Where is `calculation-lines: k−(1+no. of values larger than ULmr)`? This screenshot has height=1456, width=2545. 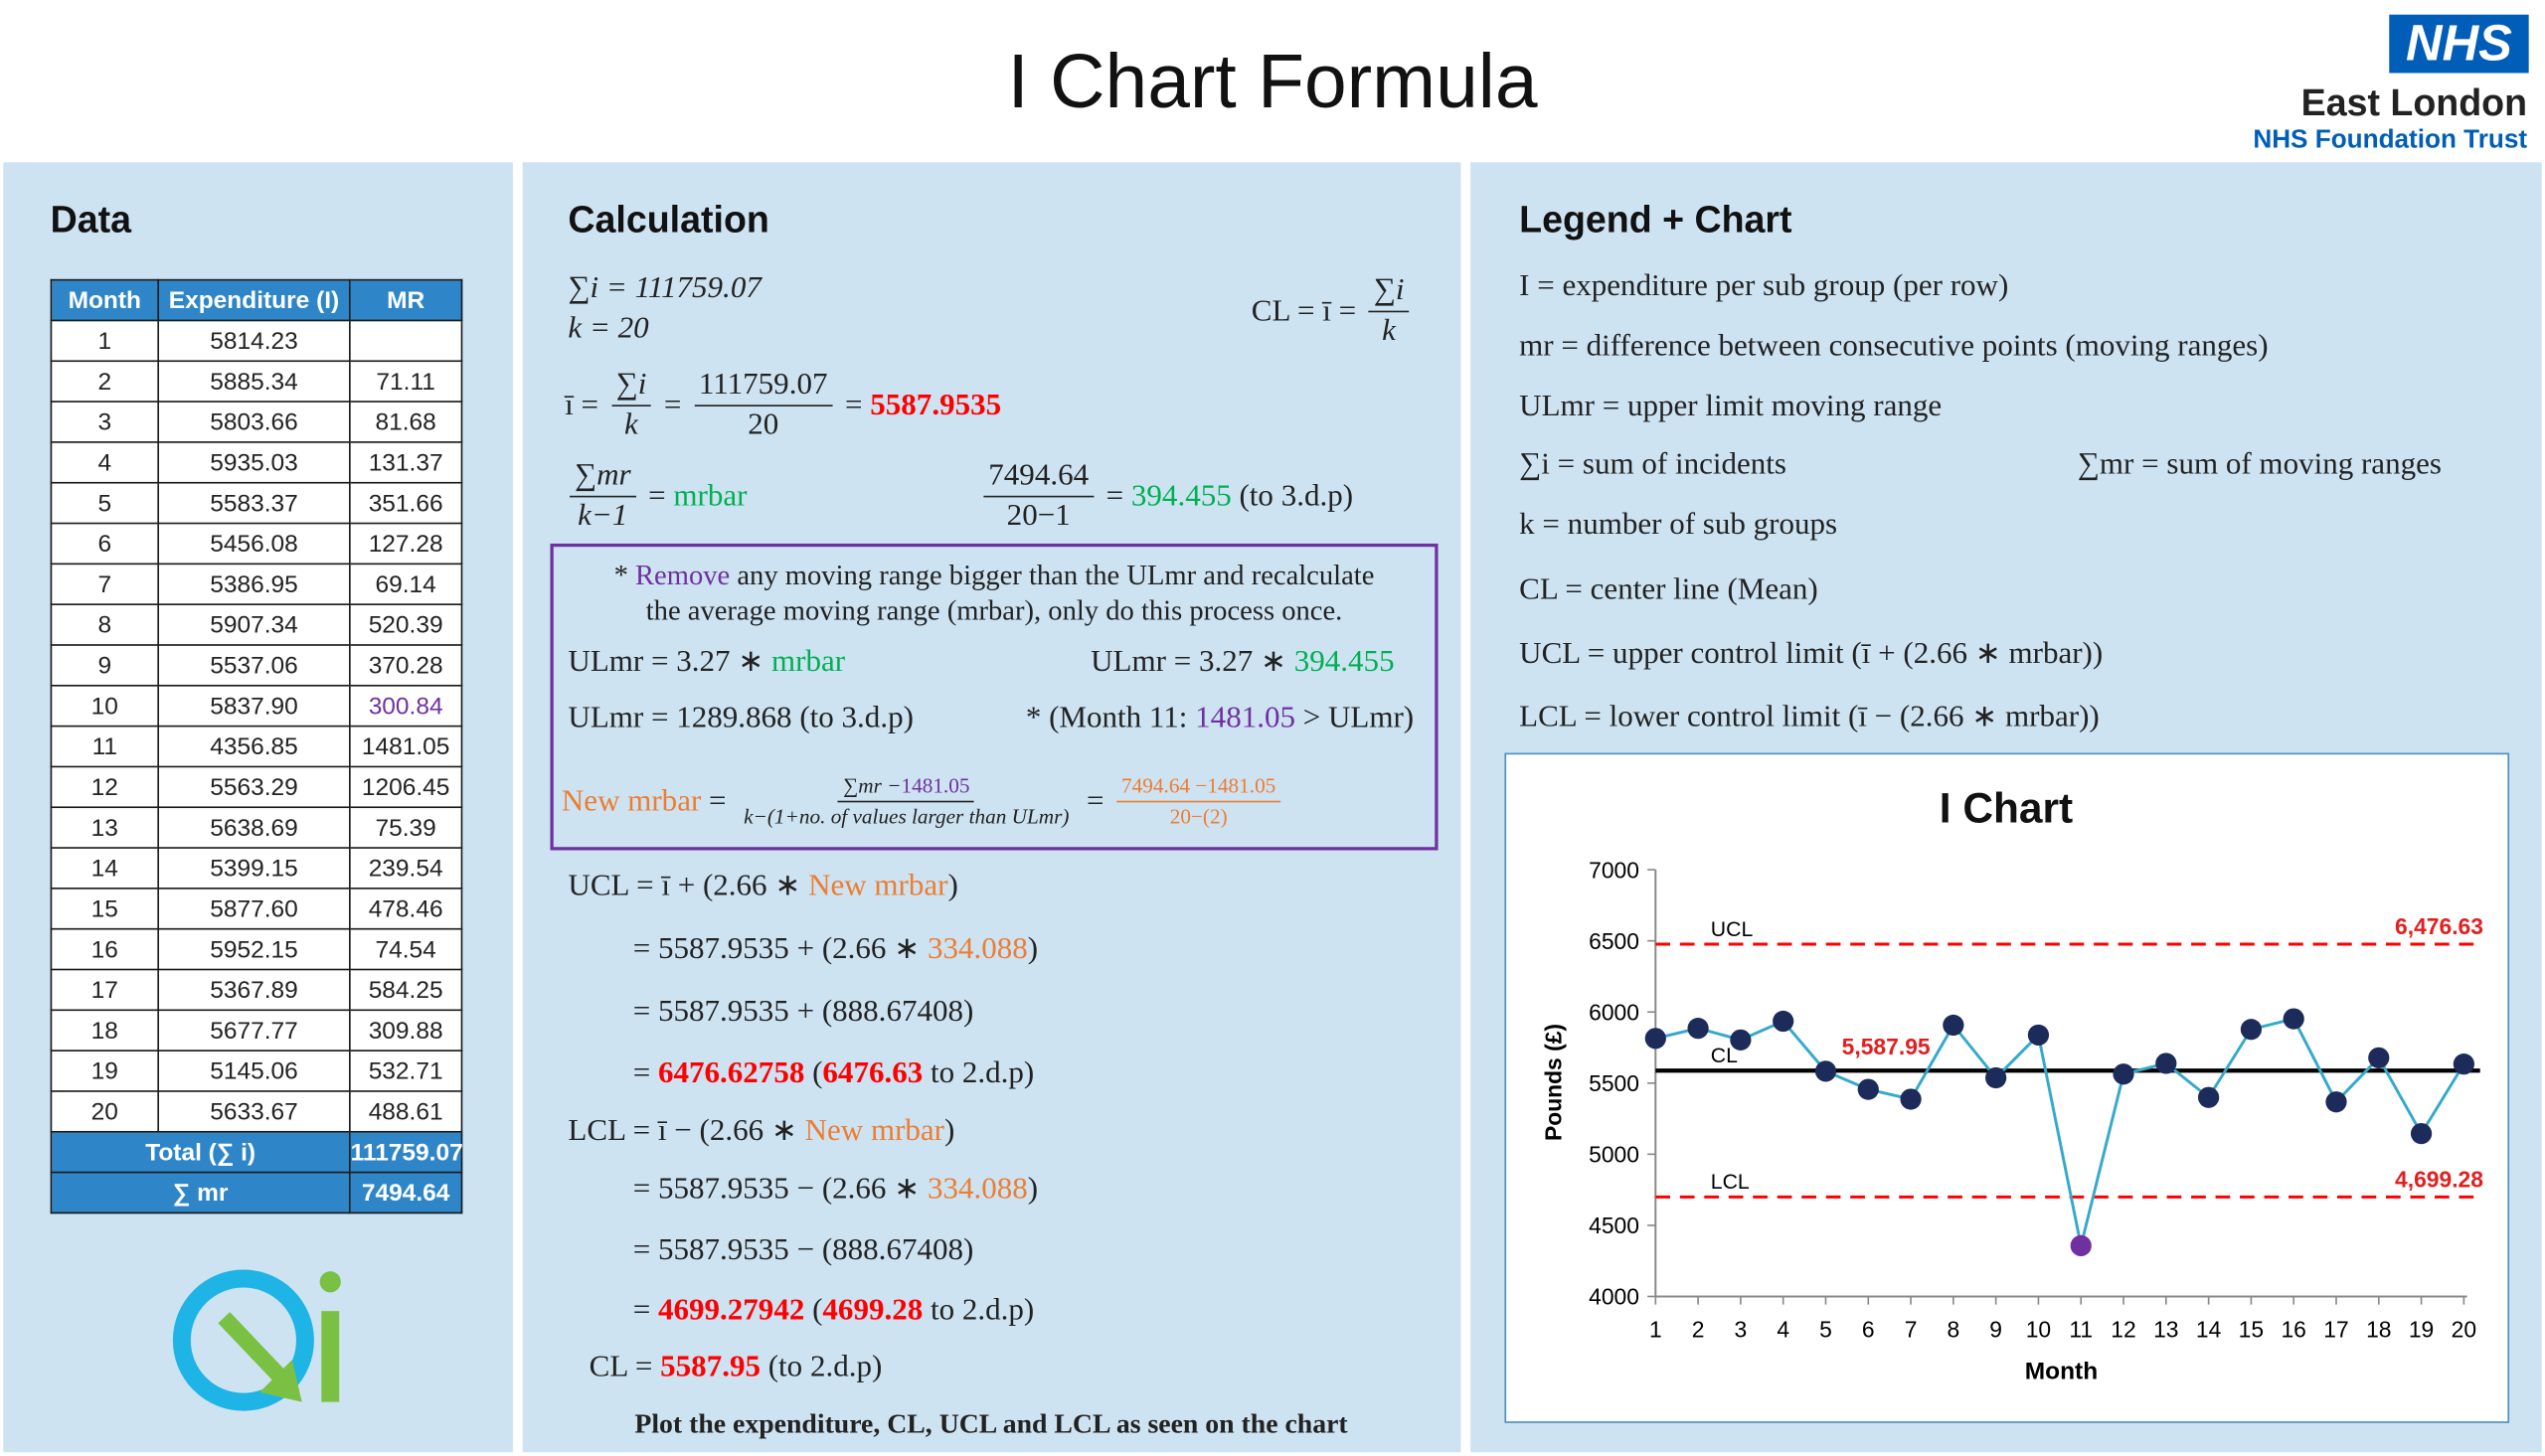 calculation-lines: k−(1+no. of values larger than ULmr) is located at coordinates (907, 816).